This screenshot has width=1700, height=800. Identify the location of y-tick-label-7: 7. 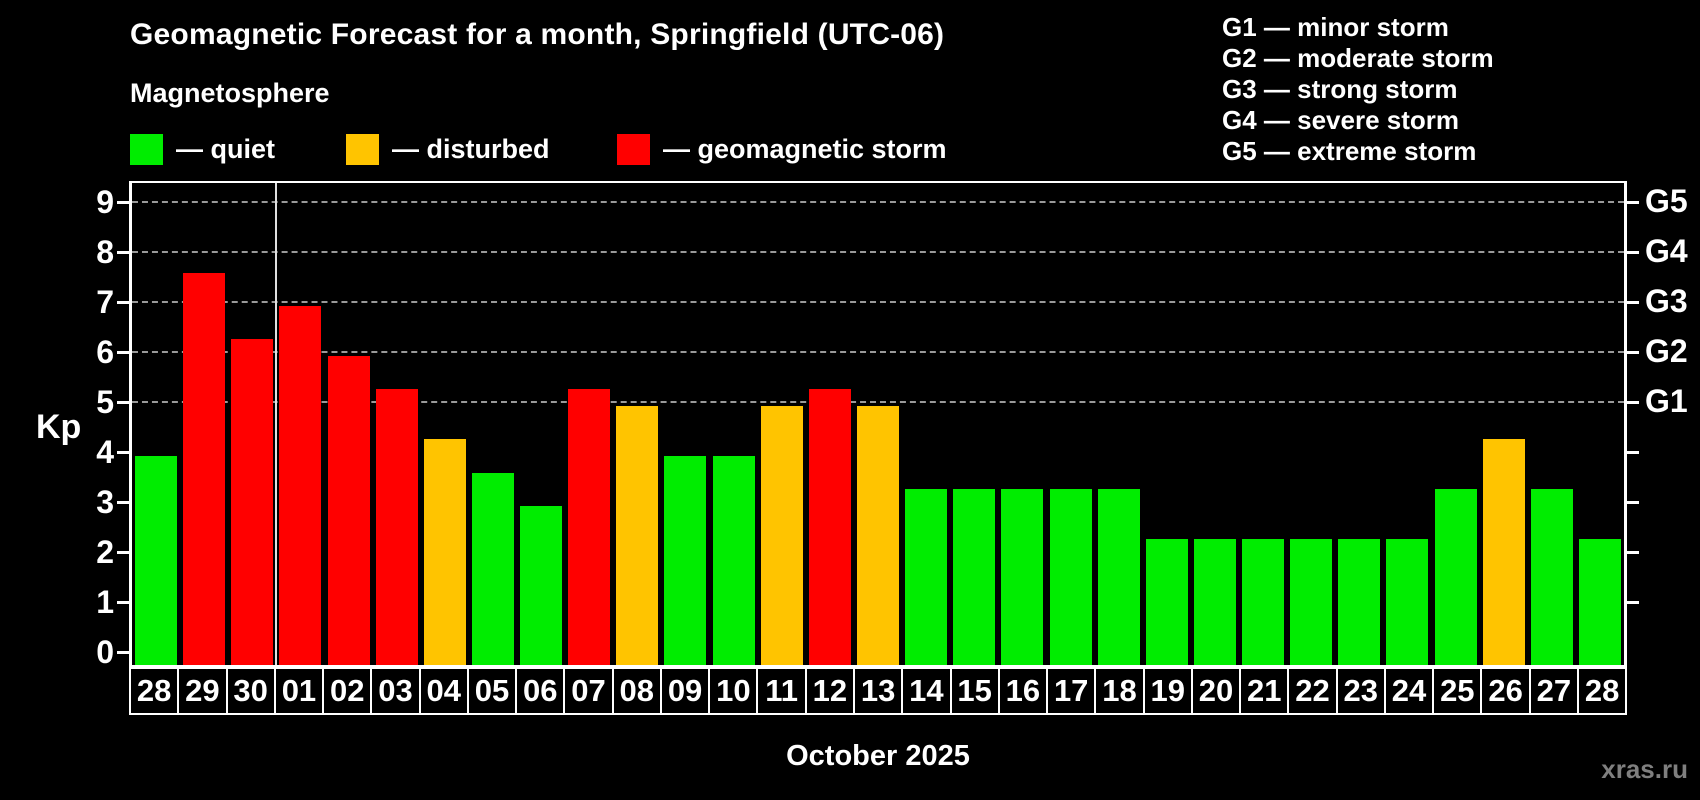
(105, 302).